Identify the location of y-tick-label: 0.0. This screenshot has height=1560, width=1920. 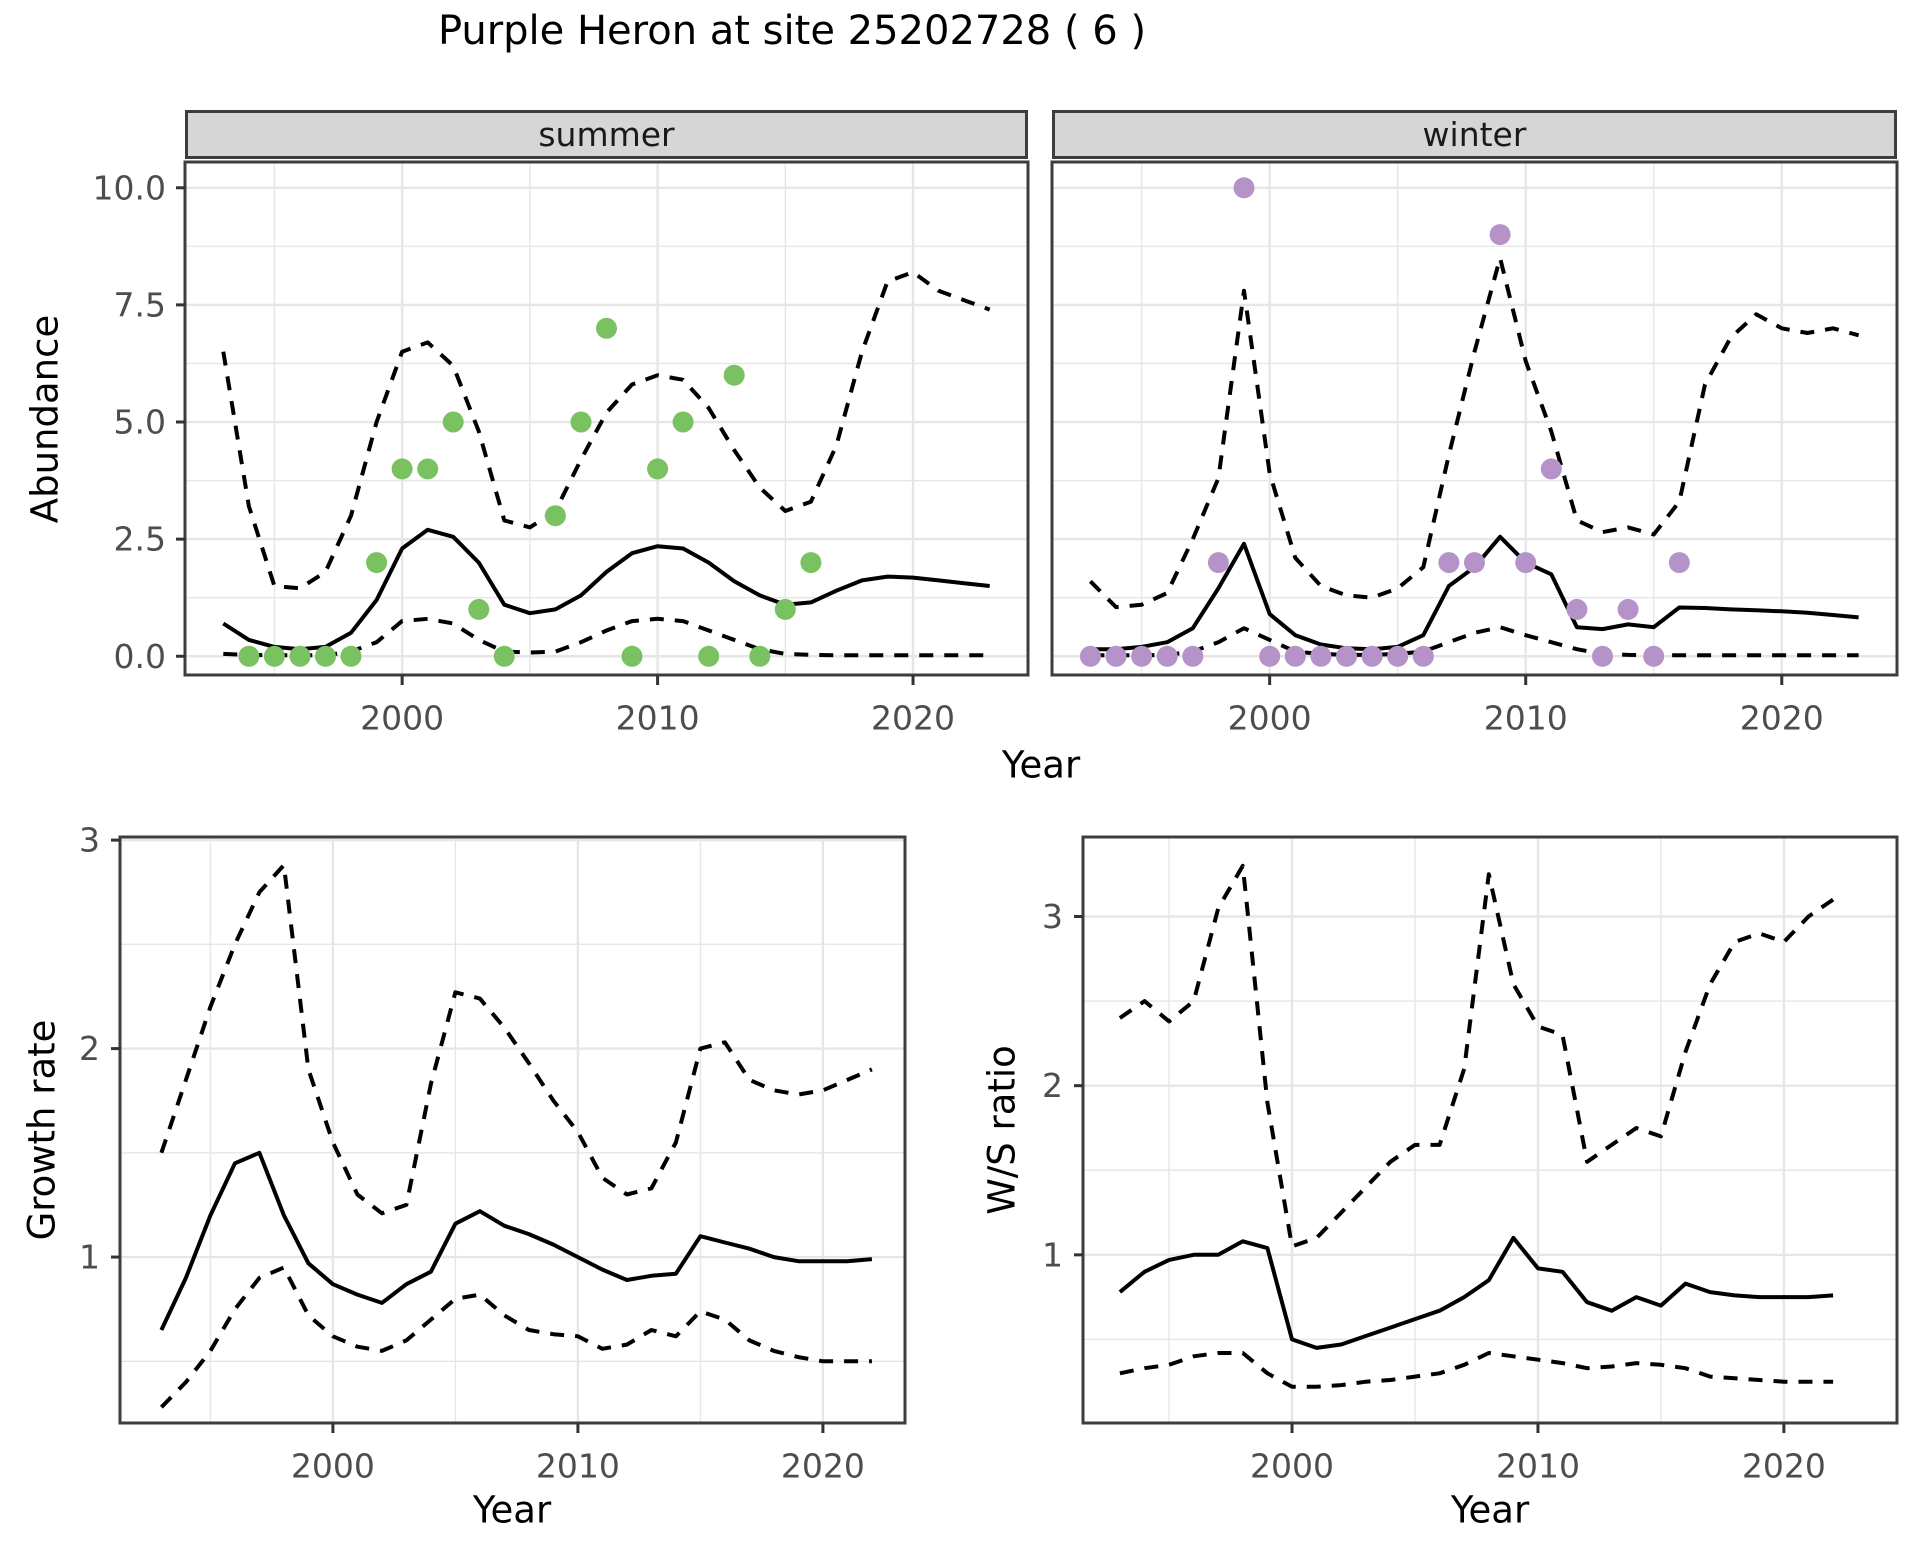
(140, 656).